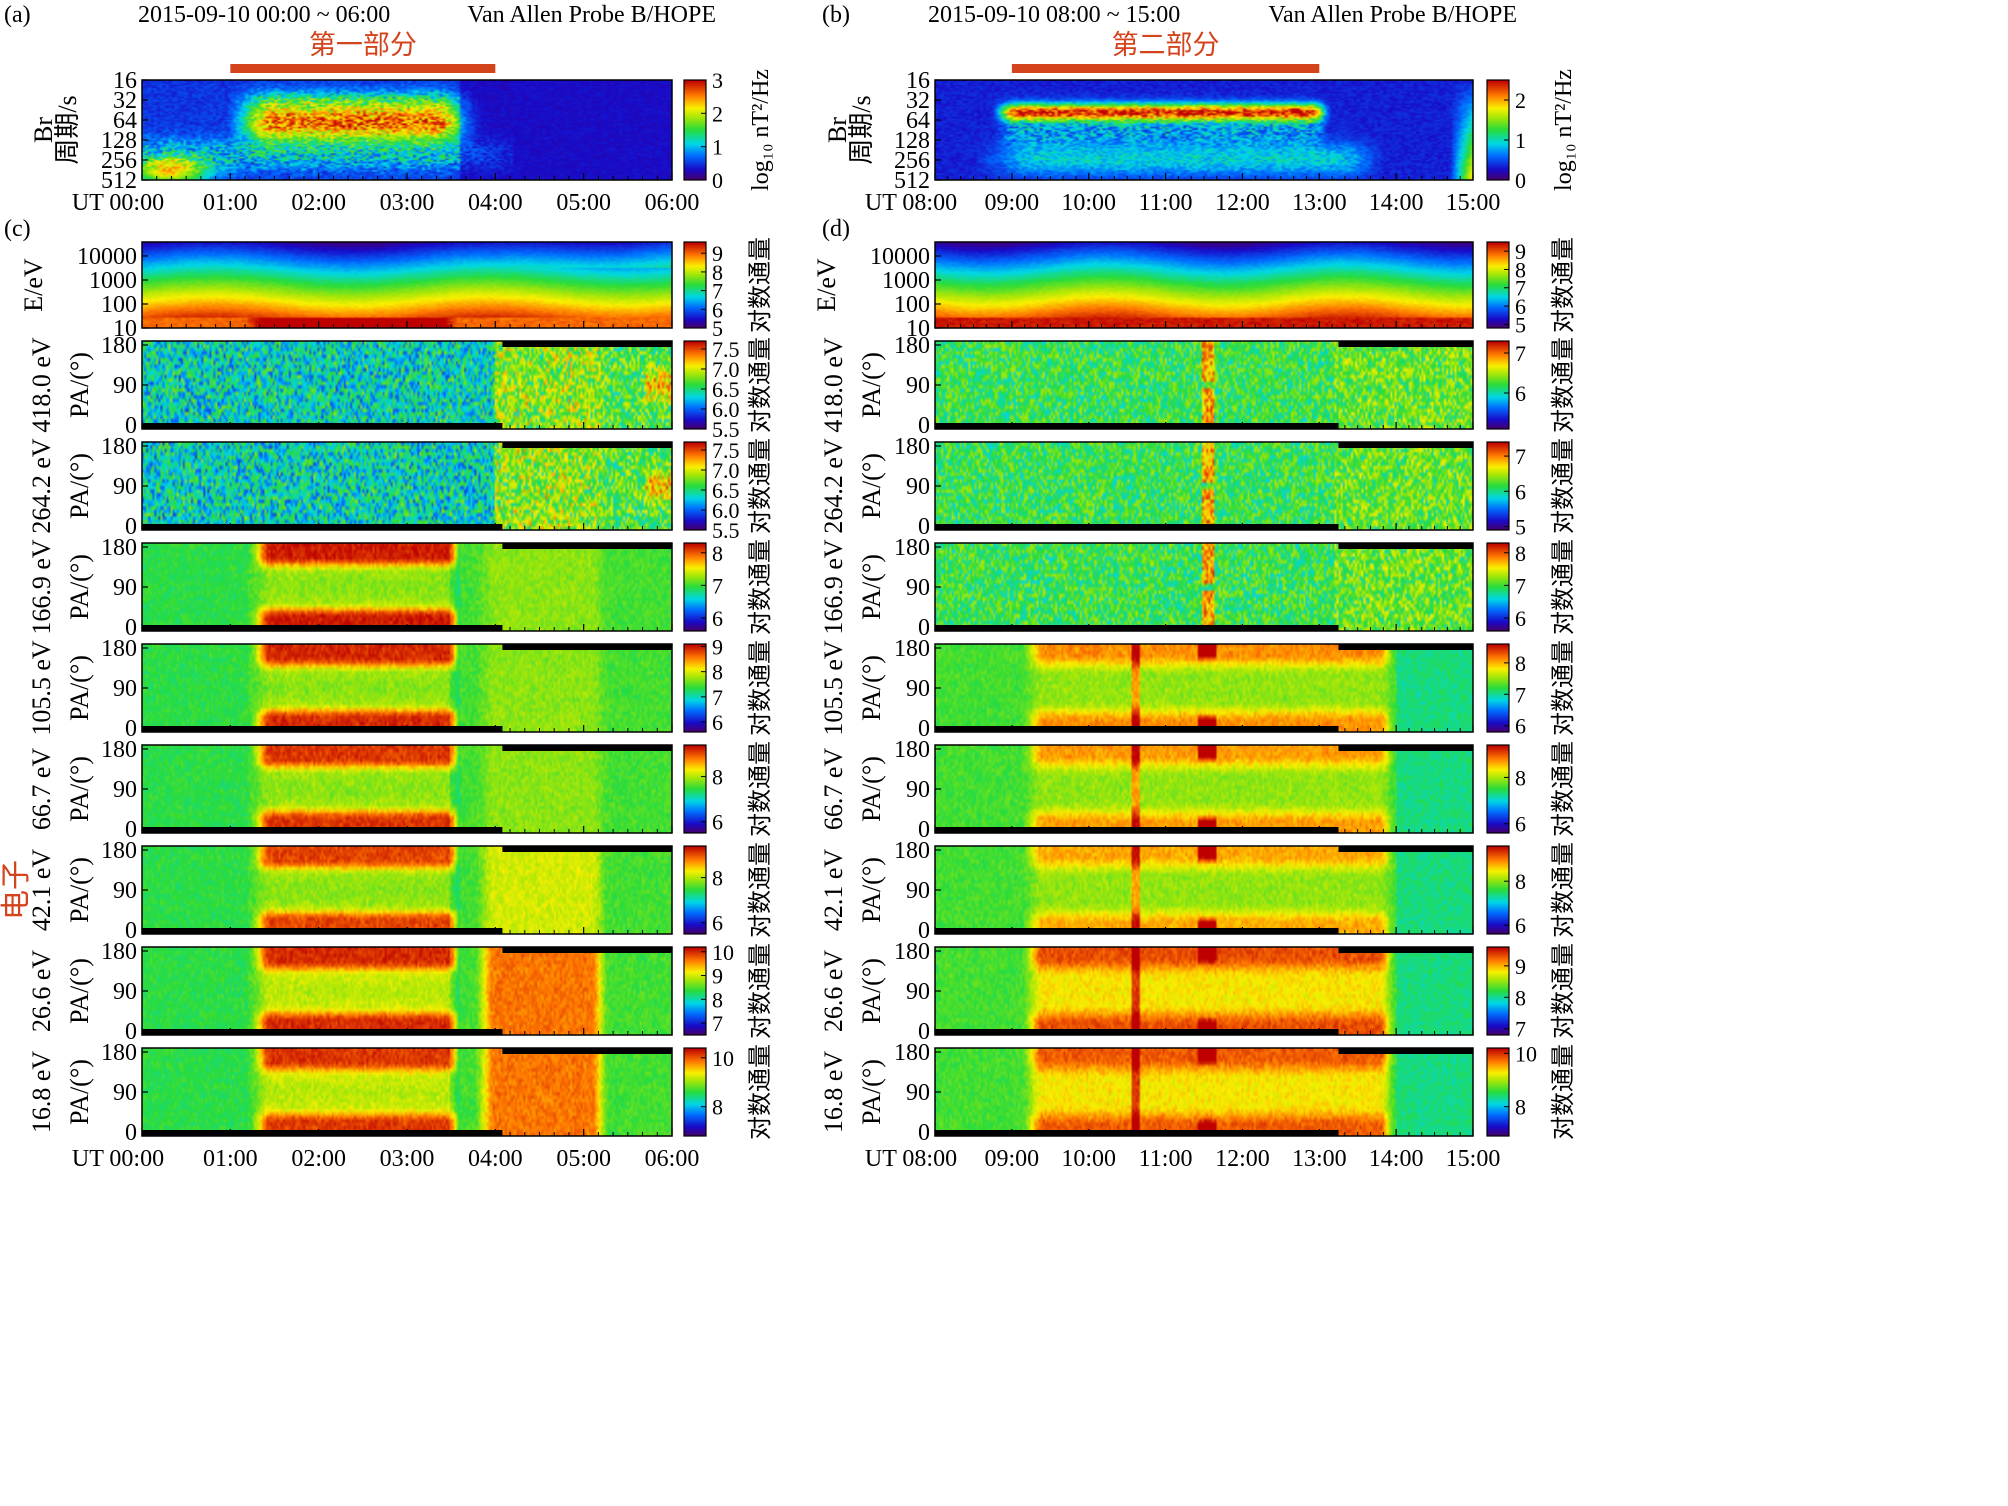 The height and width of the screenshot is (1506, 2008). Describe the element at coordinates (16, 890) in the screenshot. I see `side-label-electron: 电子` at that location.